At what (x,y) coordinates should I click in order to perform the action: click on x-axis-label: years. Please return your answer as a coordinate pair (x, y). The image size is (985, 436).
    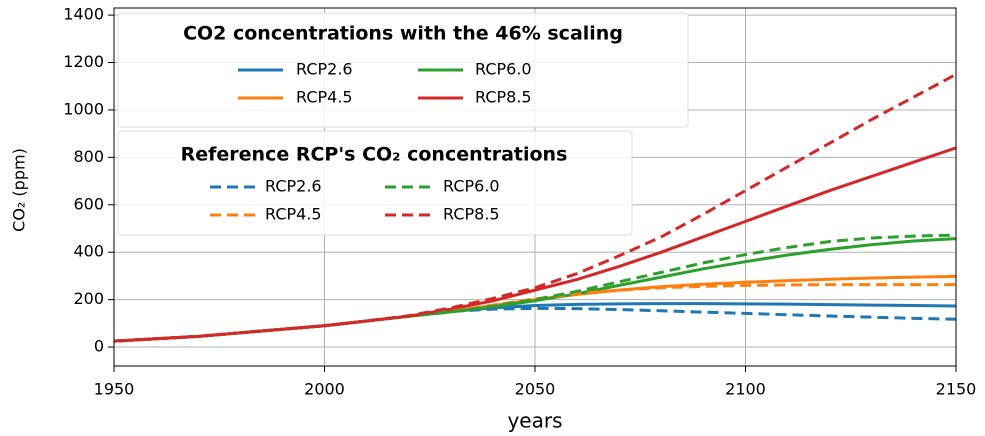
    Looking at the image, I should click on (534, 421).